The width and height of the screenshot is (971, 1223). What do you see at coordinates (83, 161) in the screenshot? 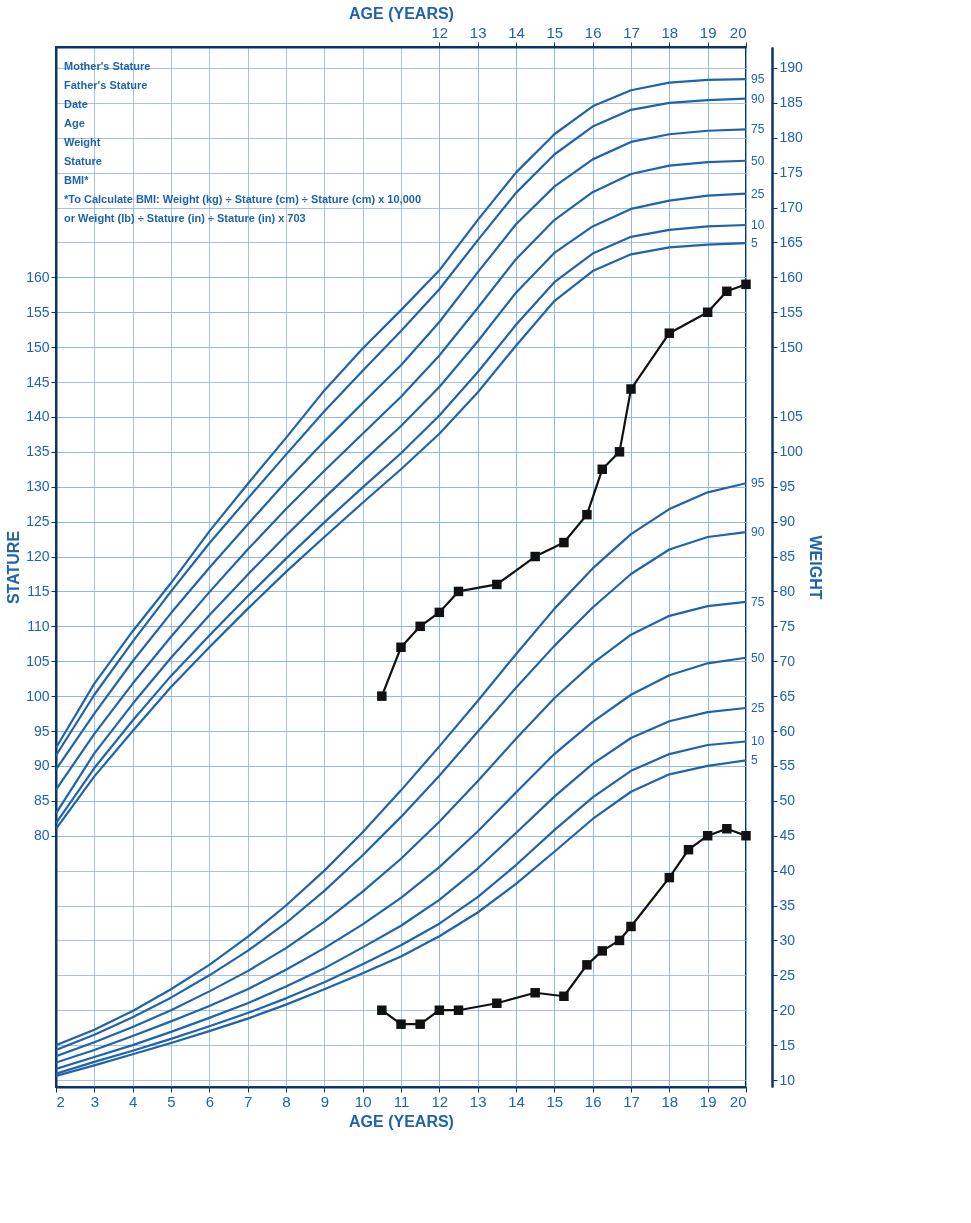
I see `annotation: Stature` at bounding box center [83, 161].